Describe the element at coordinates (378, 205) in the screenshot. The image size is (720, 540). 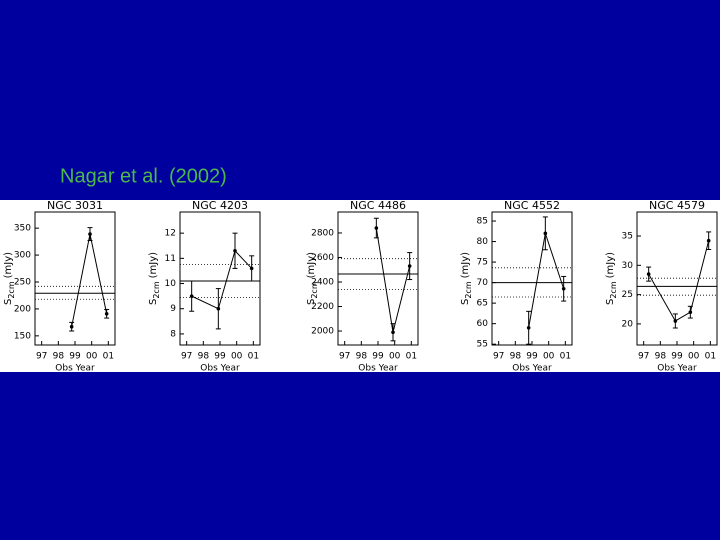
I see `panel-title: NGC 4486` at that location.